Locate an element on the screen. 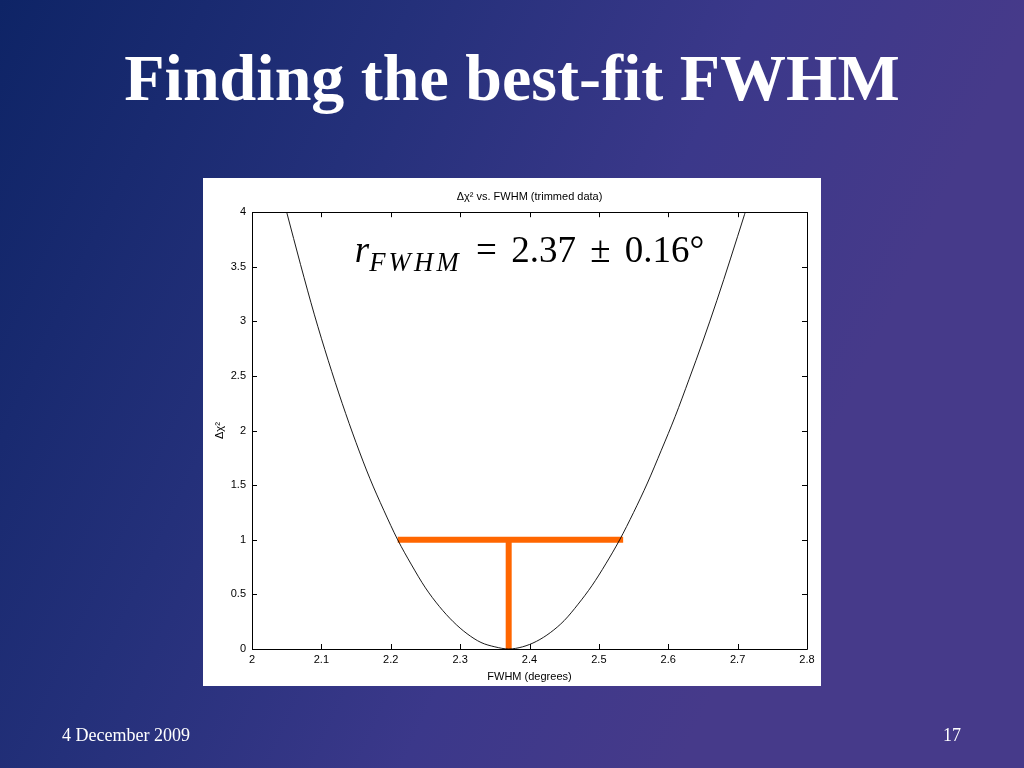 This screenshot has height=768, width=1024. x-axis-title: FWHM (degrees) is located at coordinates (529, 676).